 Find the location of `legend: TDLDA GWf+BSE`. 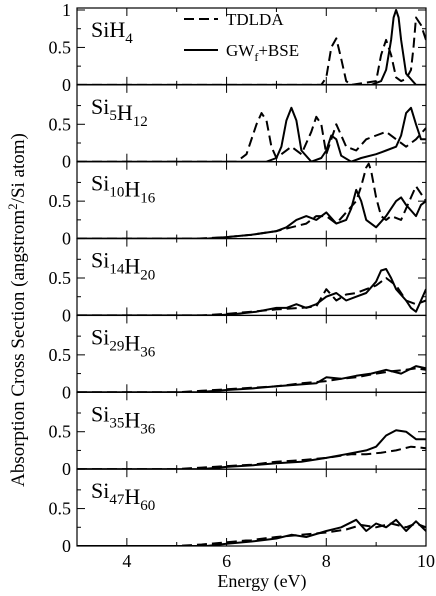

legend: TDLDA GWf+BSE is located at coordinates (241, 37).